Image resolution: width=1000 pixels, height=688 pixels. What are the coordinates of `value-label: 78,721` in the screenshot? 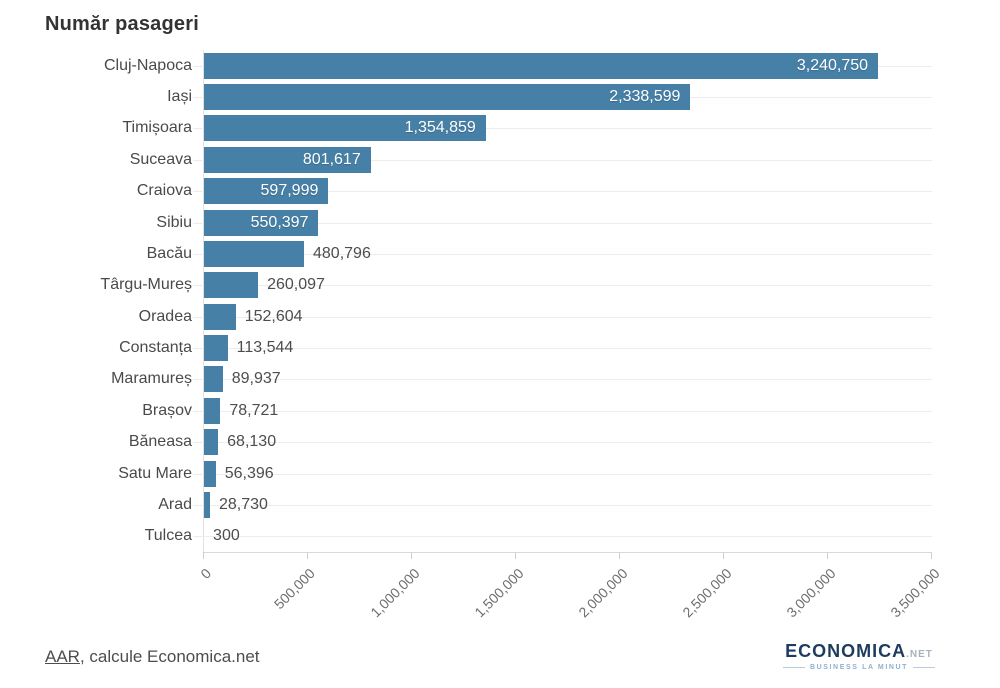 It's located at (254, 410).